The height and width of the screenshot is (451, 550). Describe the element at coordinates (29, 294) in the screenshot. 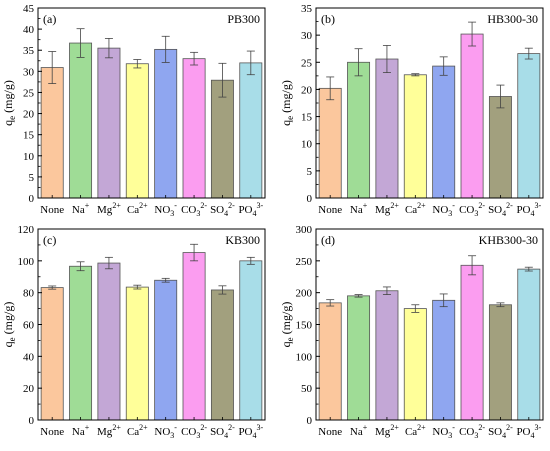

I see `y-tick-label-5: 80` at that location.